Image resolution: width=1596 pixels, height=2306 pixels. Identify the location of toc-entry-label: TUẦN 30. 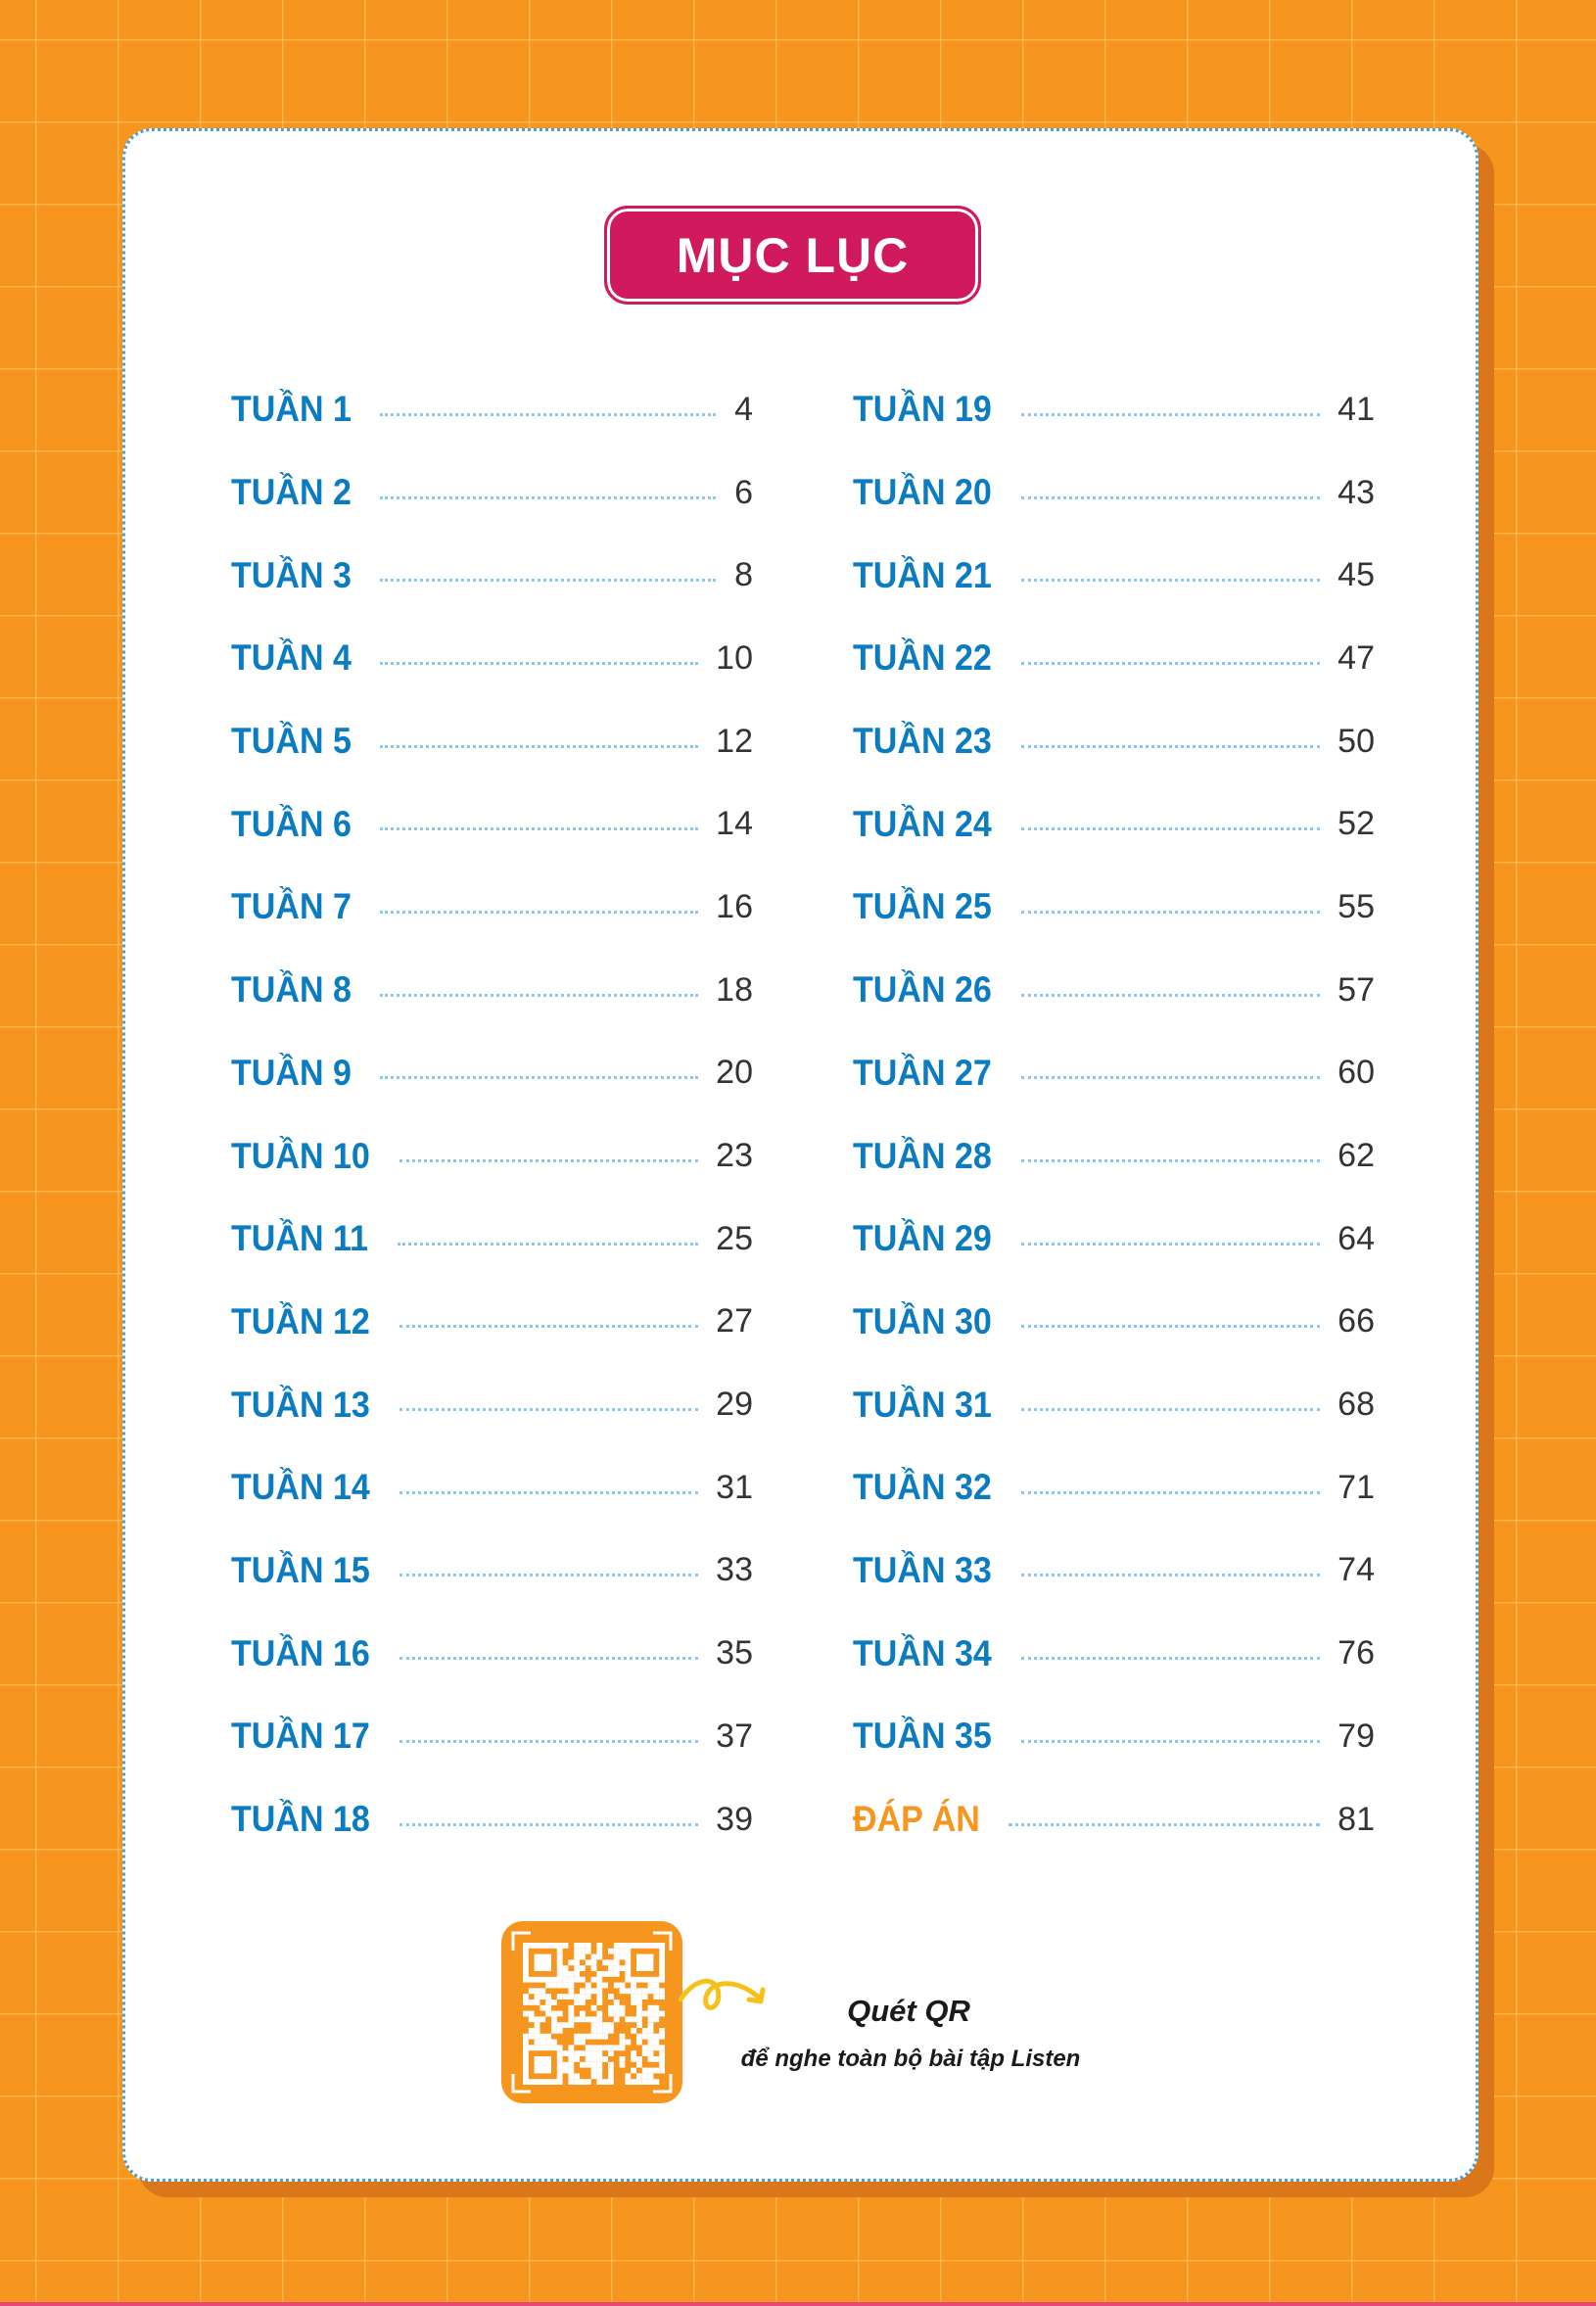
(922, 1320).